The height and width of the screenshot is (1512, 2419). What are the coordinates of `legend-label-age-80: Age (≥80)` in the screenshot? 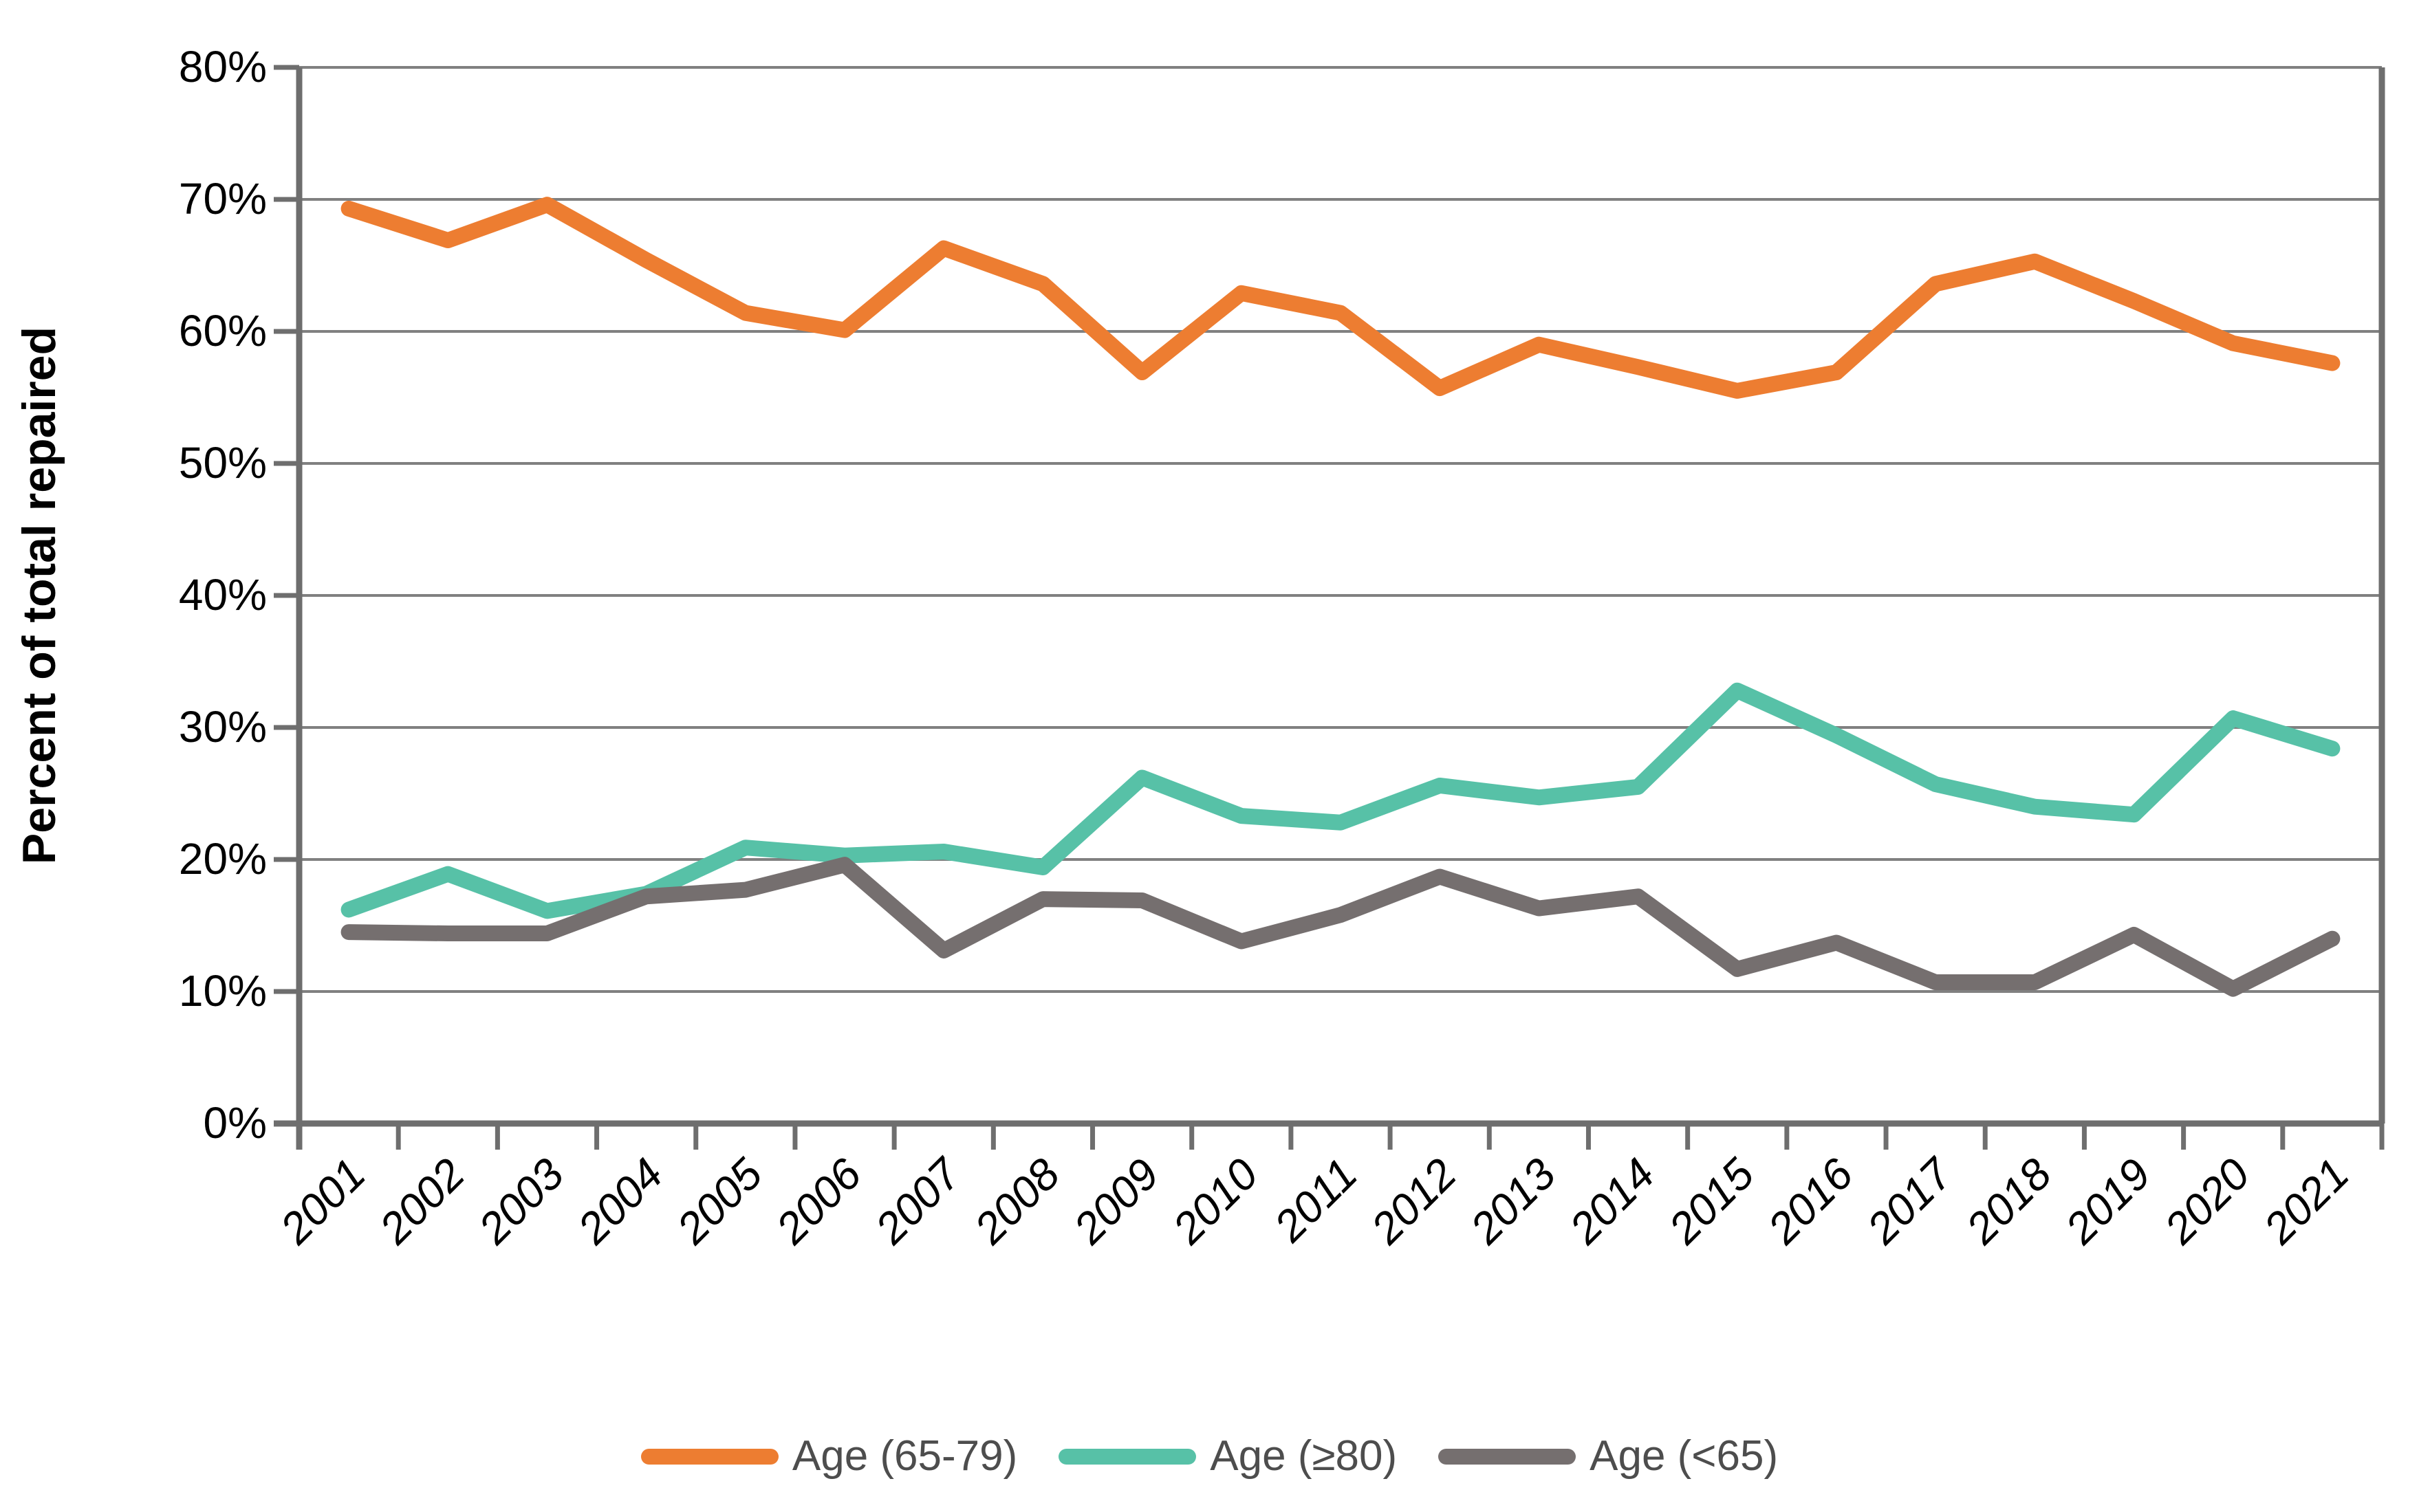 It's located at (1304, 1456).